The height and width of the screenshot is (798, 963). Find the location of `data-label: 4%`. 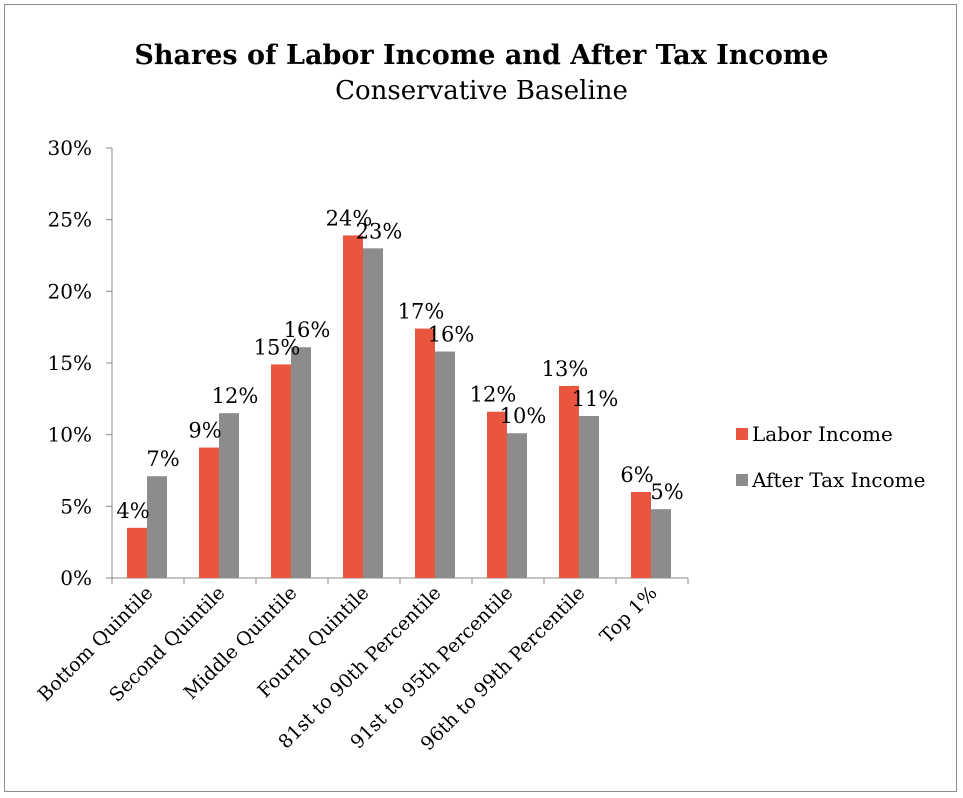

data-label: 4% is located at coordinates (132, 511).